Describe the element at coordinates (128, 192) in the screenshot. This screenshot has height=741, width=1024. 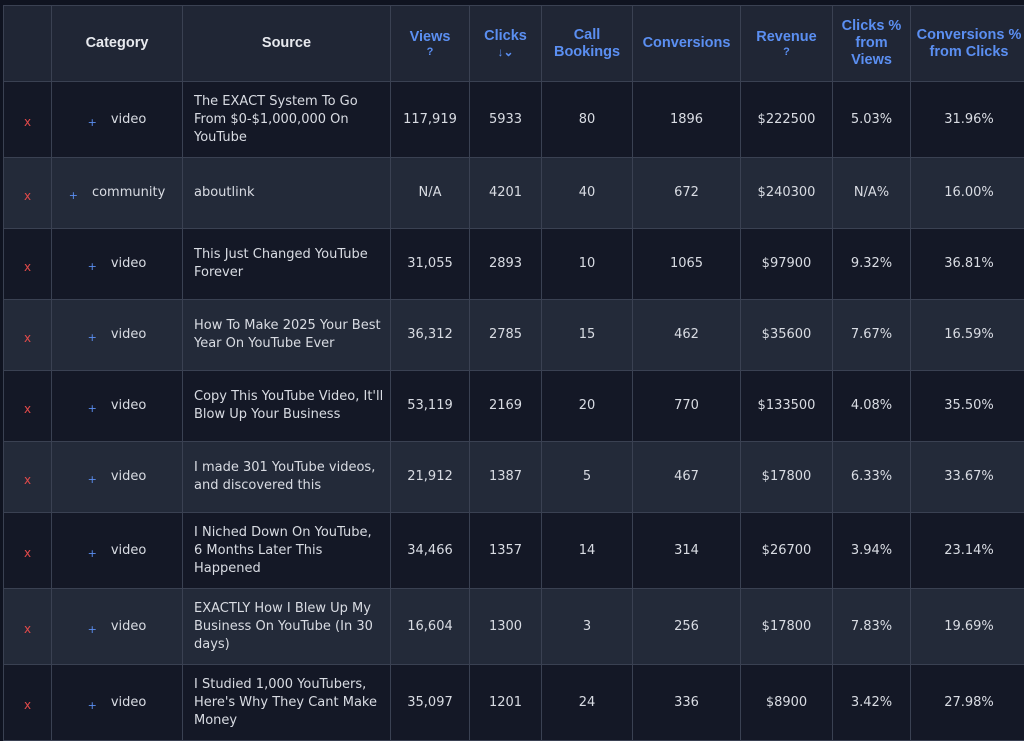
I see `category-label: community` at that location.